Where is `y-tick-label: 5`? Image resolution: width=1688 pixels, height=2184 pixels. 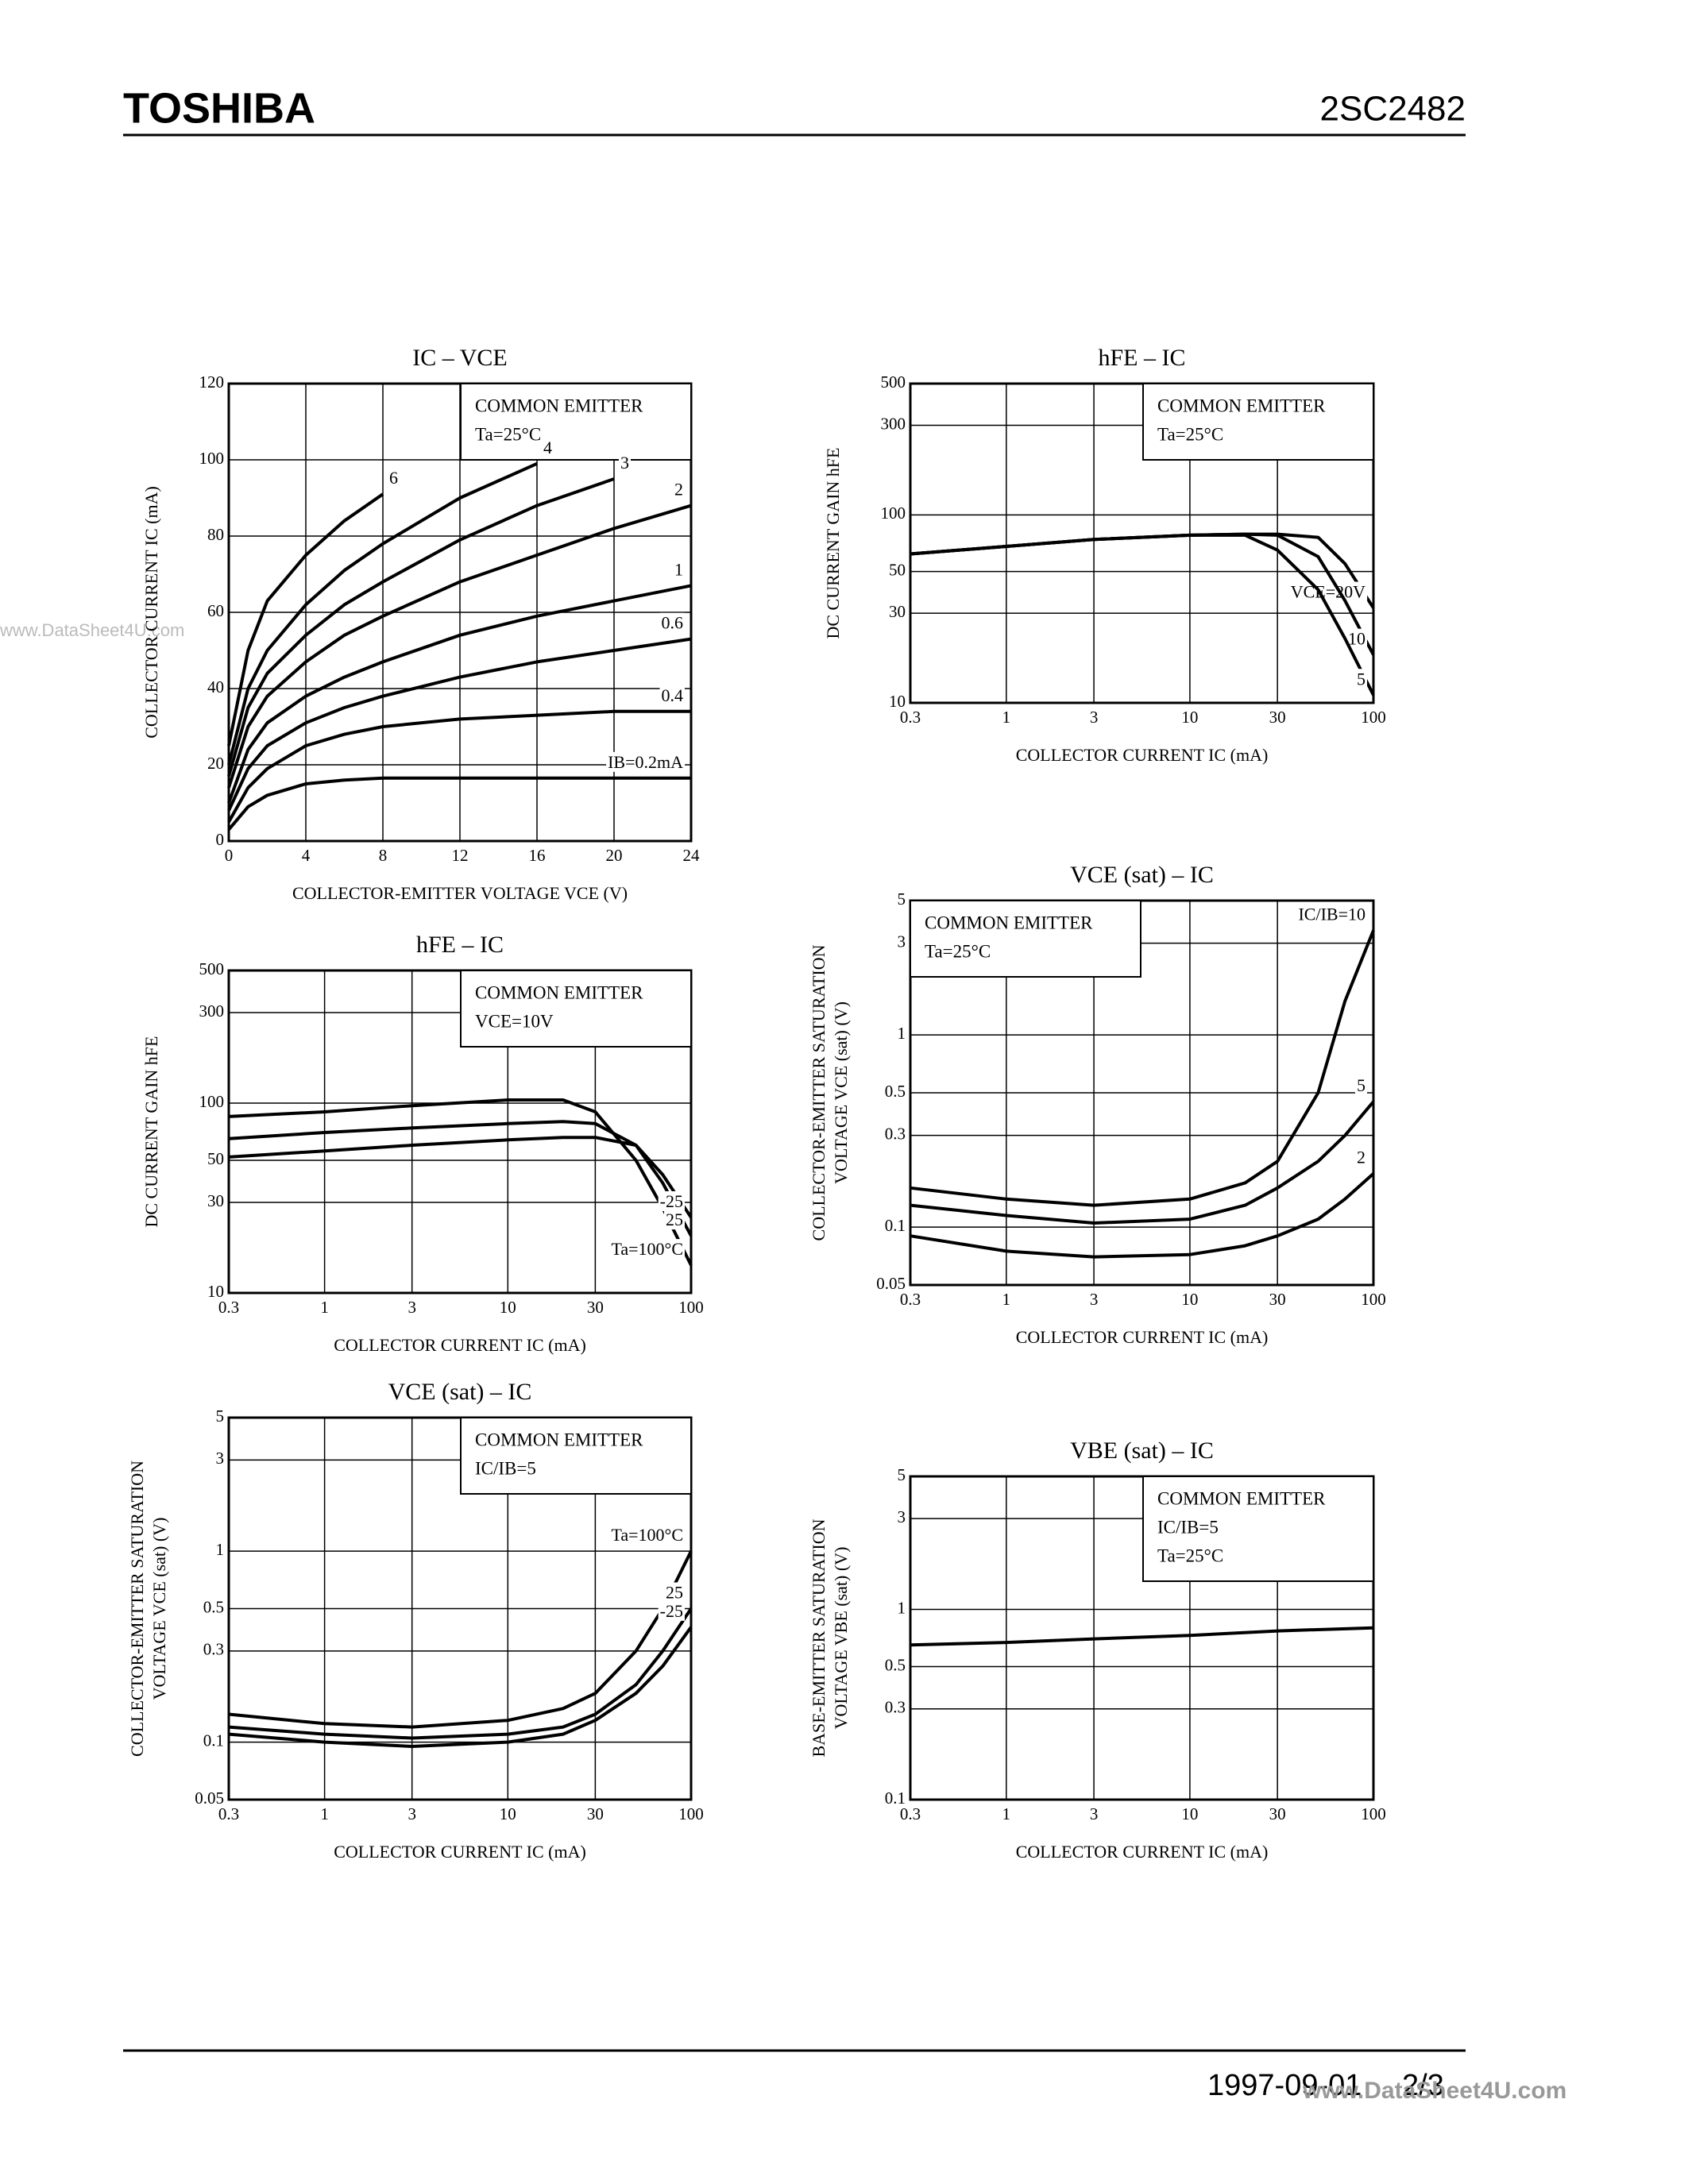
y-tick-label: 5 is located at coordinates (902, 1474).